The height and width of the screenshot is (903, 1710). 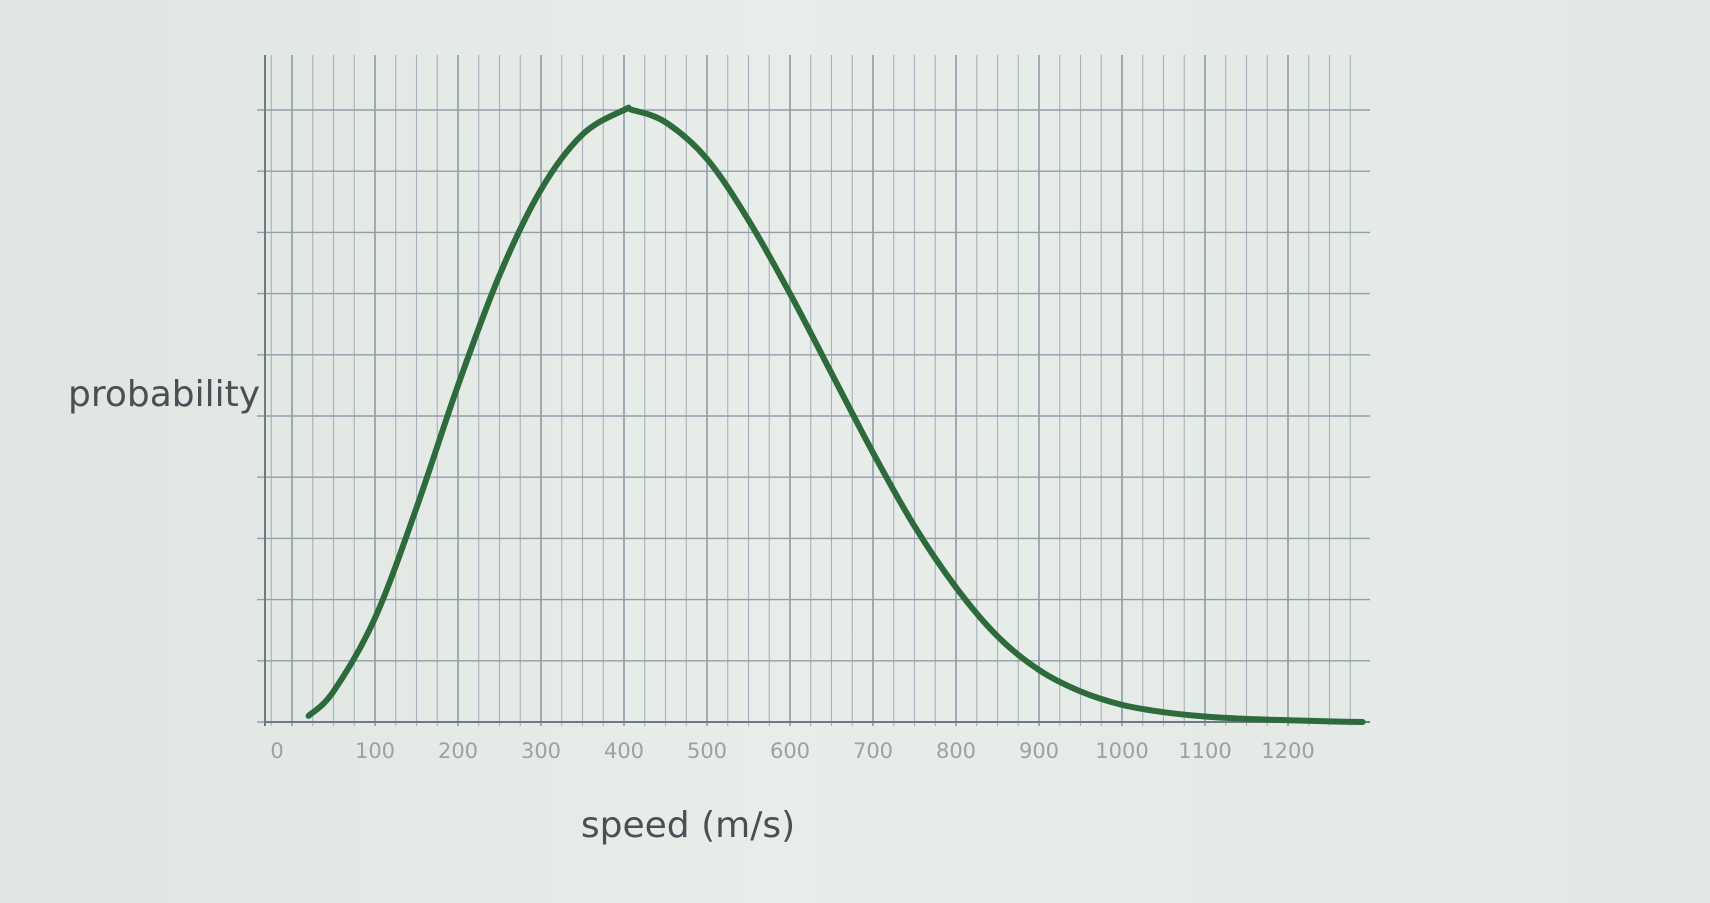 I want to click on y-axis-label: probability, so click(x=164, y=394).